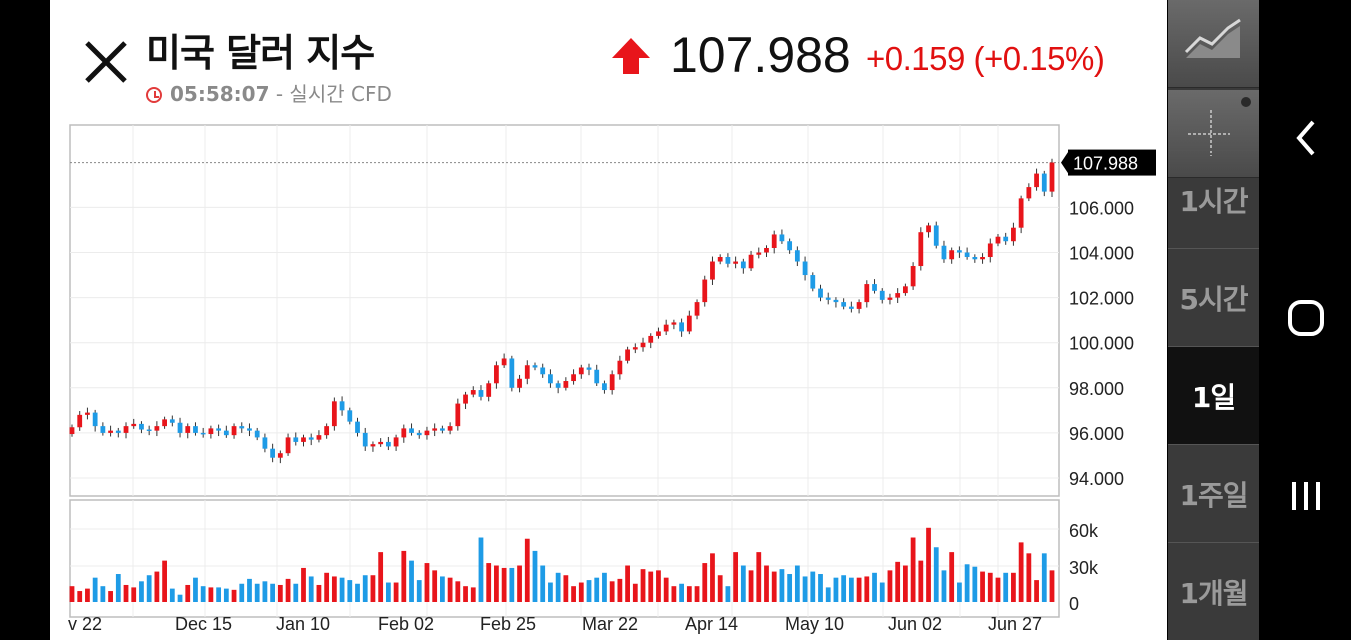 Image resolution: width=1351 pixels, height=640 pixels. What do you see at coordinates (1212, 38) in the screenshot?
I see `line-chart-icon` at bounding box center [1212, 38].